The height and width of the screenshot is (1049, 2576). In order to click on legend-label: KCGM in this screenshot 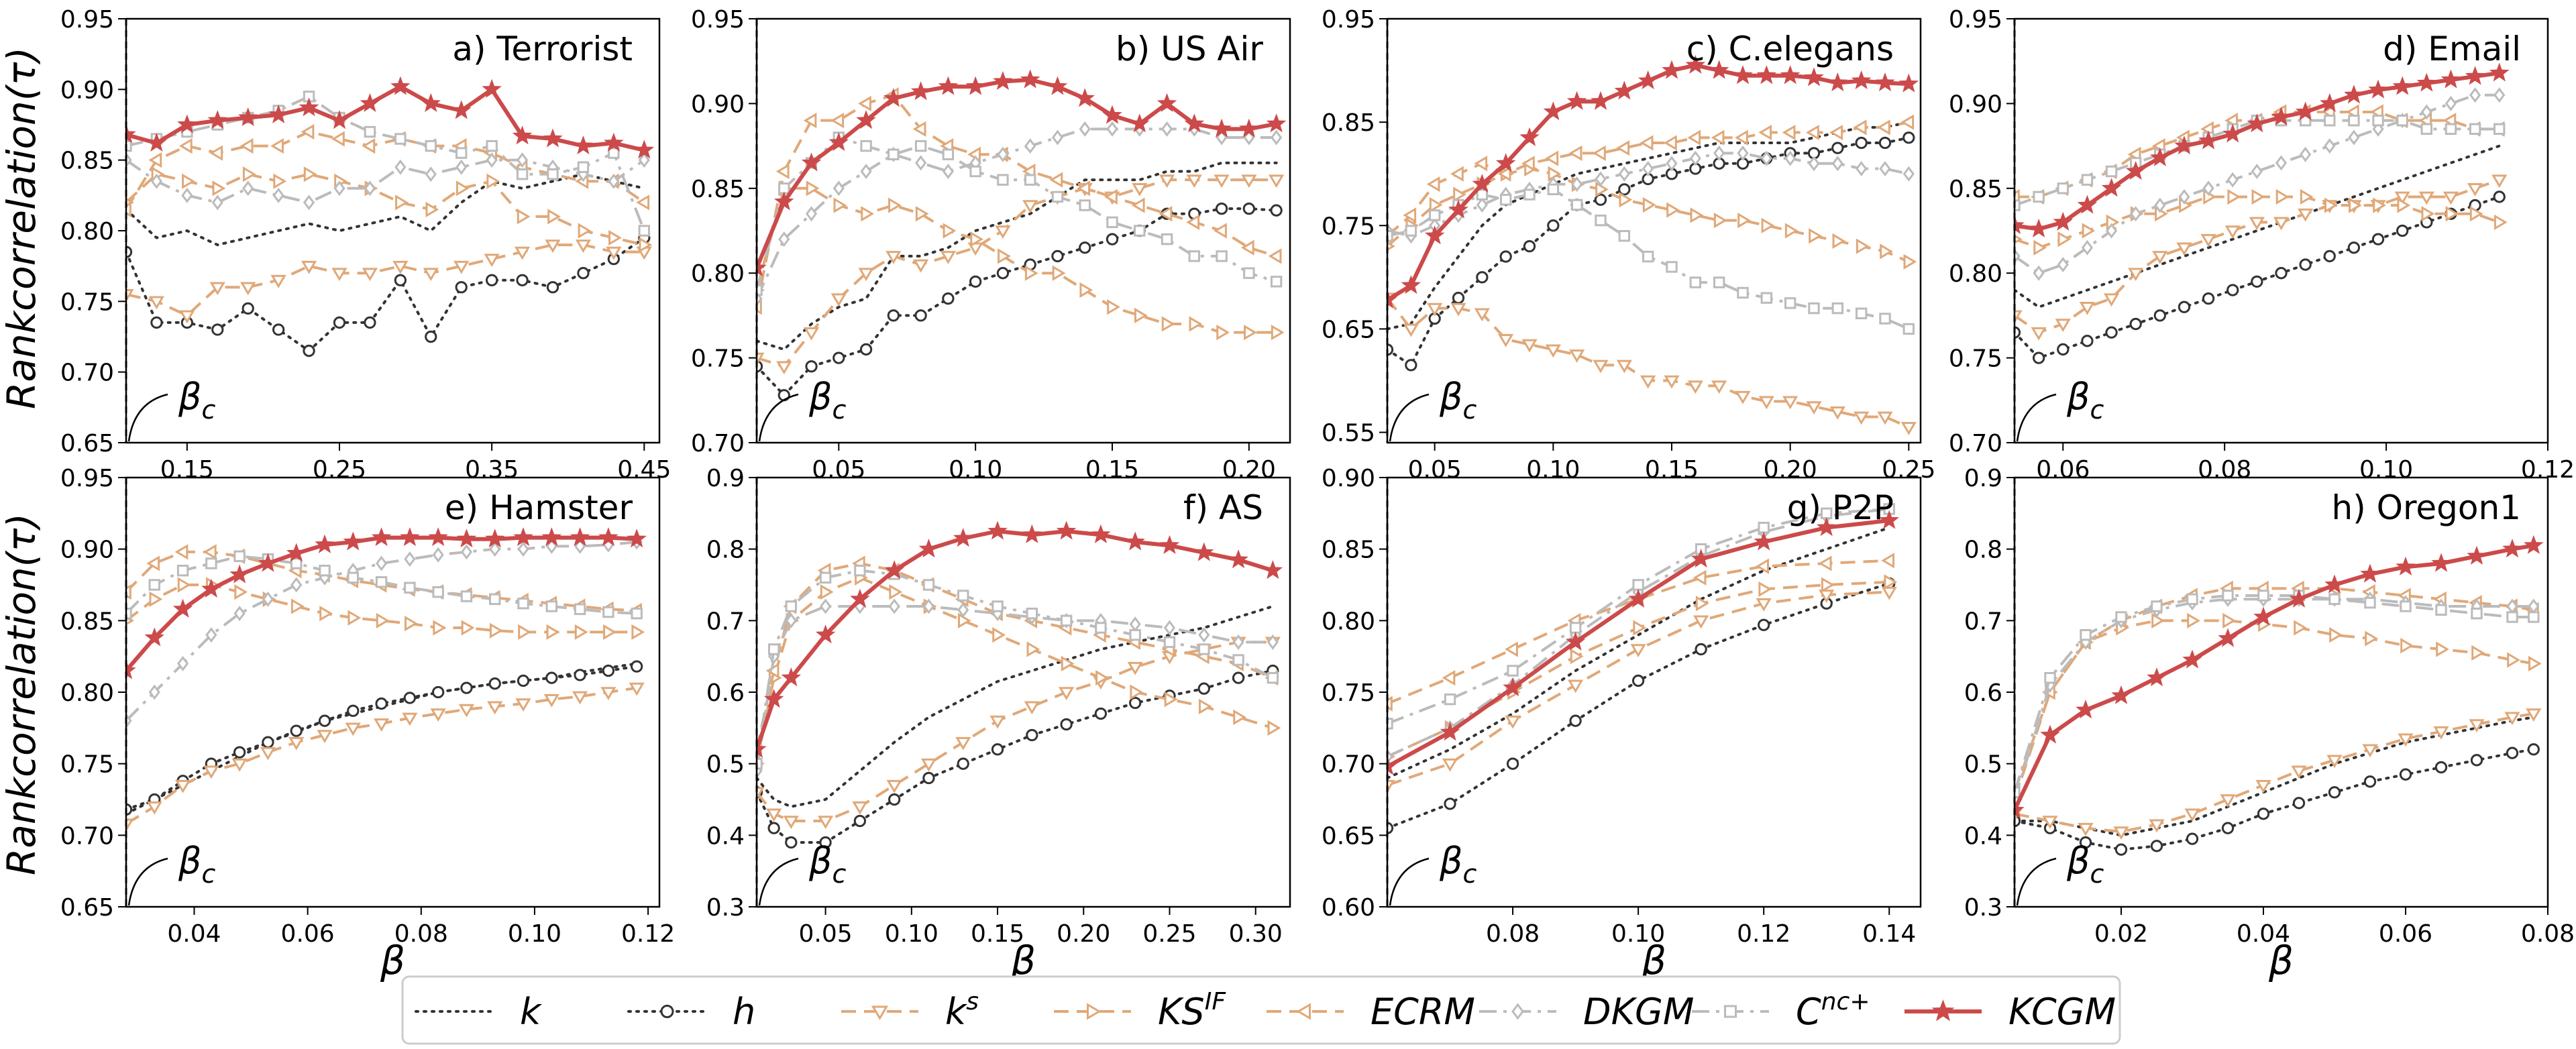, I will do `click(2062, 1012)`.